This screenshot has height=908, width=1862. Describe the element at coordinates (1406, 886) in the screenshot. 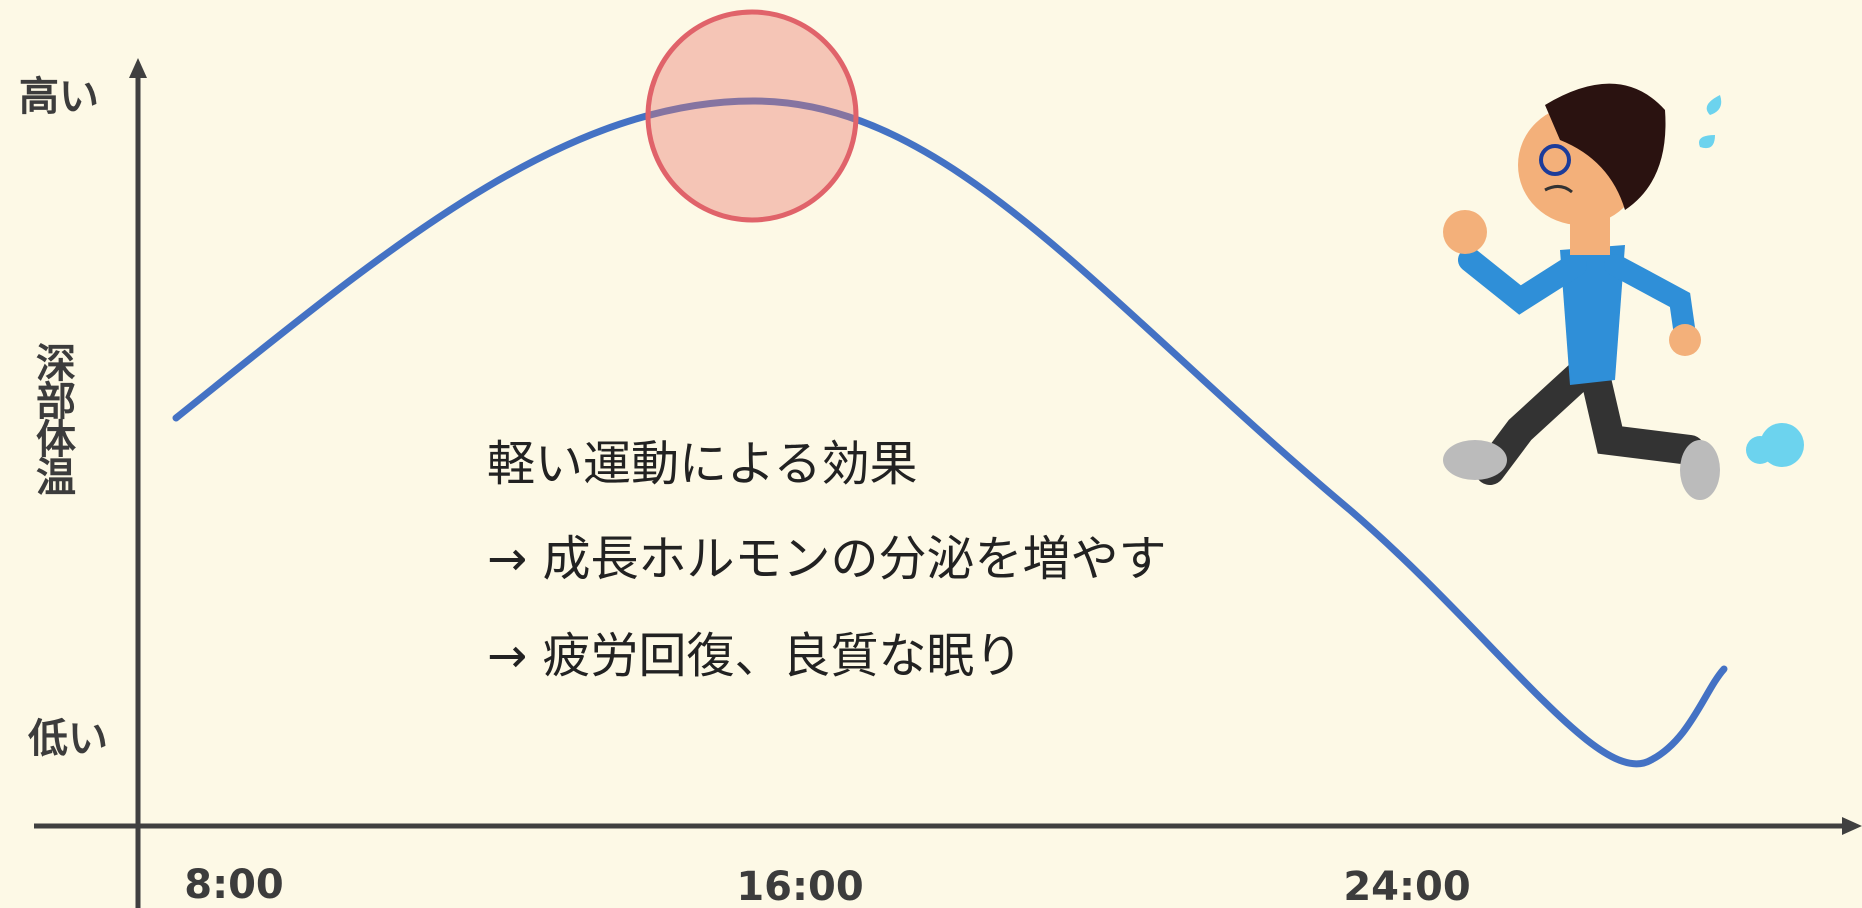

I see `x-label: 24:00` at that location.